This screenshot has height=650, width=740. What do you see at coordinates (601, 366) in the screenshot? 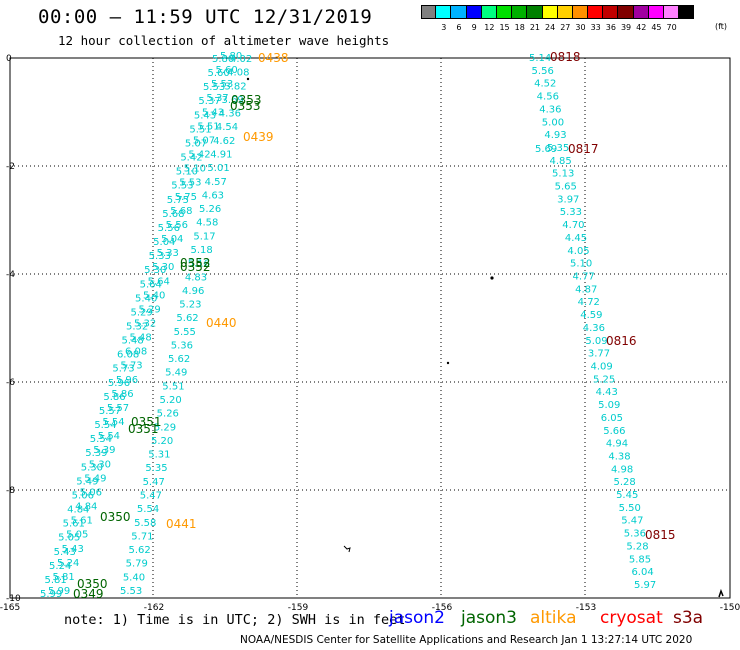
I see `swh-value-label: 4.09` at bounding box center [601, 366].